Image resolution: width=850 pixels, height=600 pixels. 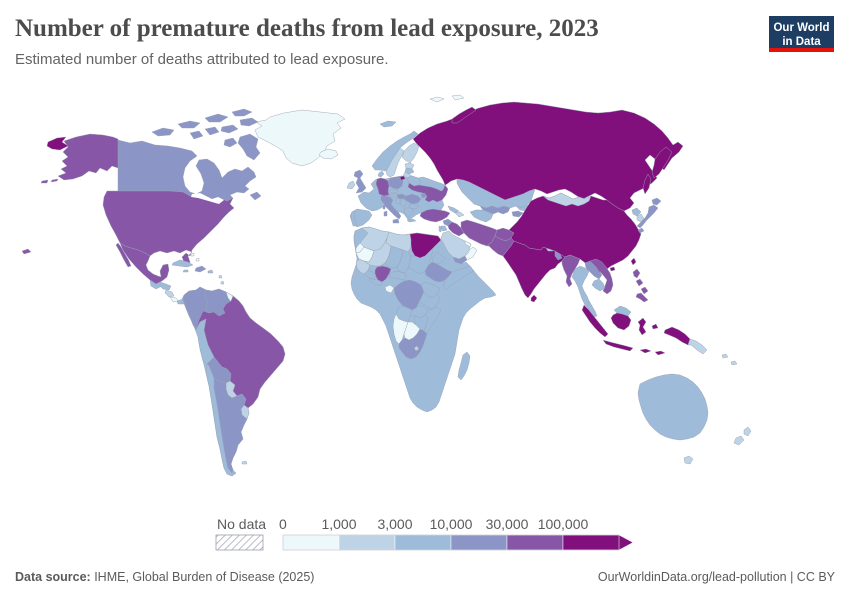 What do you see at coordinates (241, 524) in the screenshot?
I see `svg-text: No data` at bounding box center [241, 524].